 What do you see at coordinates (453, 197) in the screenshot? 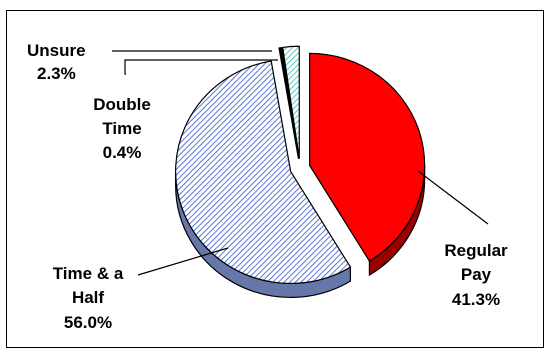
I see `leader-line-regular-pay` at bounding box center [453, 197].